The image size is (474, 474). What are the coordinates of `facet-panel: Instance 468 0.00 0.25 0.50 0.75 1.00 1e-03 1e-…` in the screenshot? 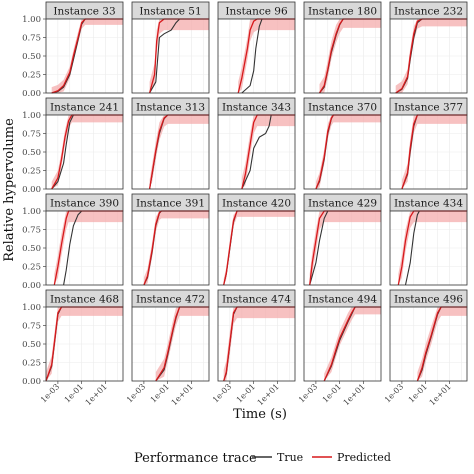 It's located at (73, 348).